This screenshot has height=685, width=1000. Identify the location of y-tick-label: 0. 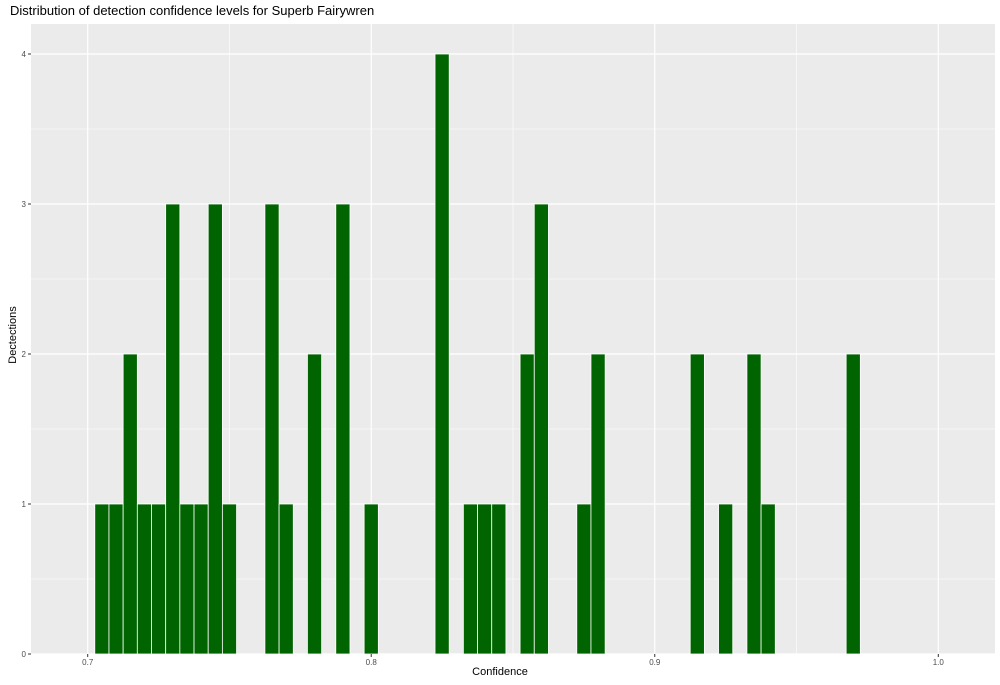
(24, 654).